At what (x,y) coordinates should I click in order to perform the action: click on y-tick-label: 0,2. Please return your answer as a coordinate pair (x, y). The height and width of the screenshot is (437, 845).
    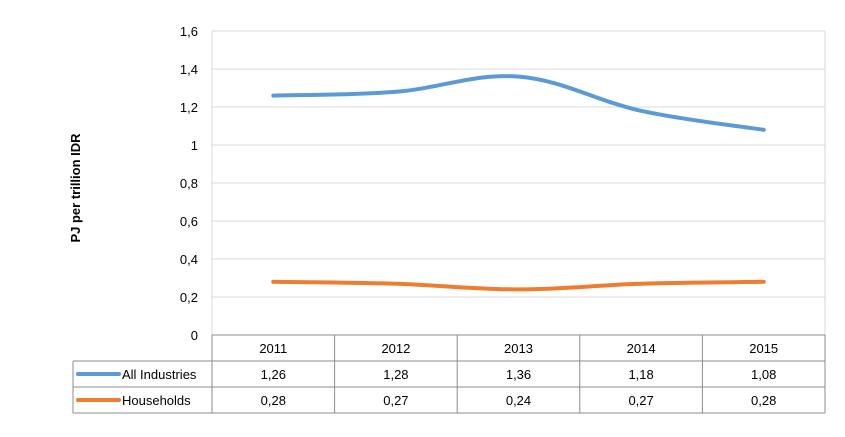
    Looking at the image, I should click on (189, 297).